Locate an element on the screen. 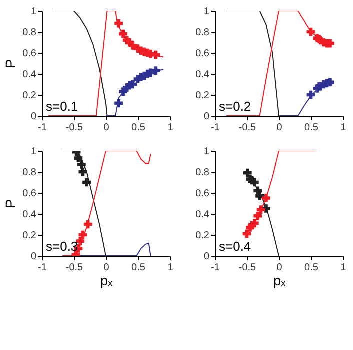 This screenshot has height=350, width=353. annotation: s=0.1 is located at coordinates (62, 106).